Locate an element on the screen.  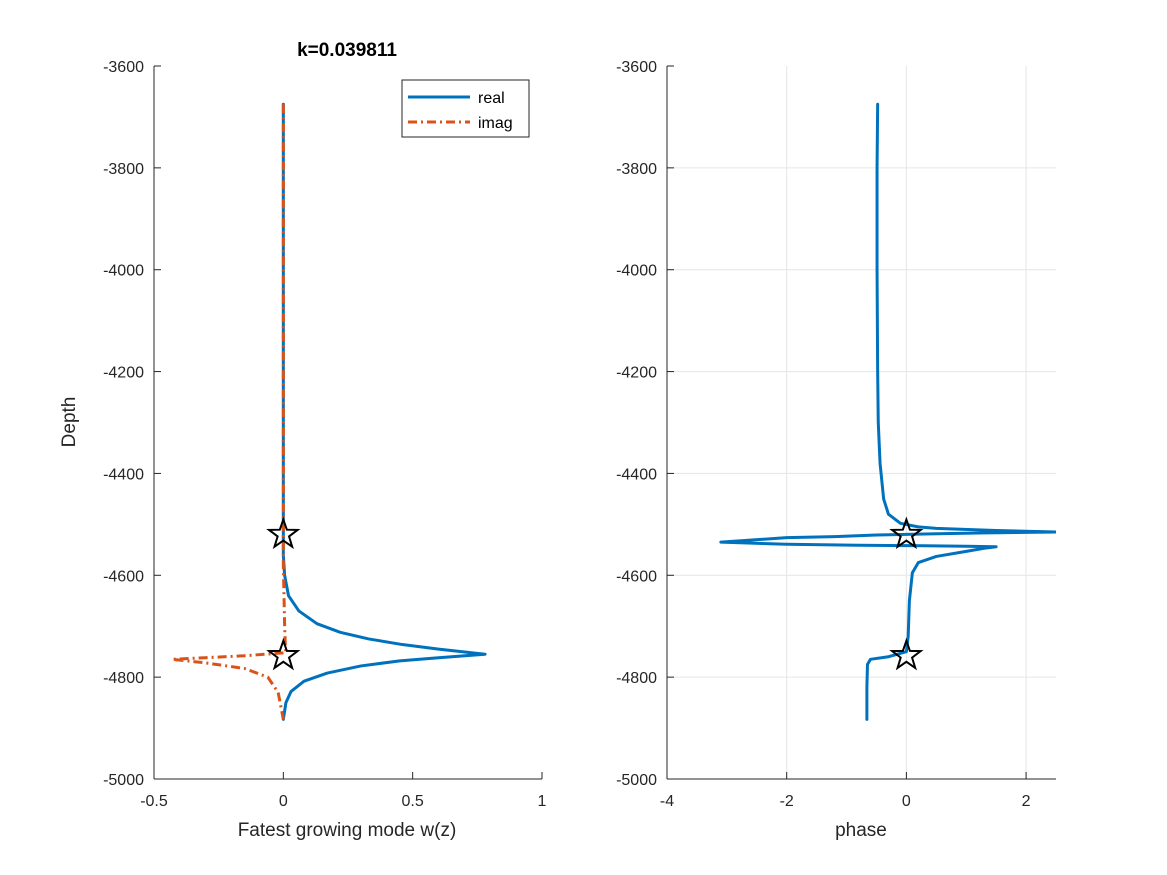
x-tick-label: -0.5 is located at coordinates (154, 801).